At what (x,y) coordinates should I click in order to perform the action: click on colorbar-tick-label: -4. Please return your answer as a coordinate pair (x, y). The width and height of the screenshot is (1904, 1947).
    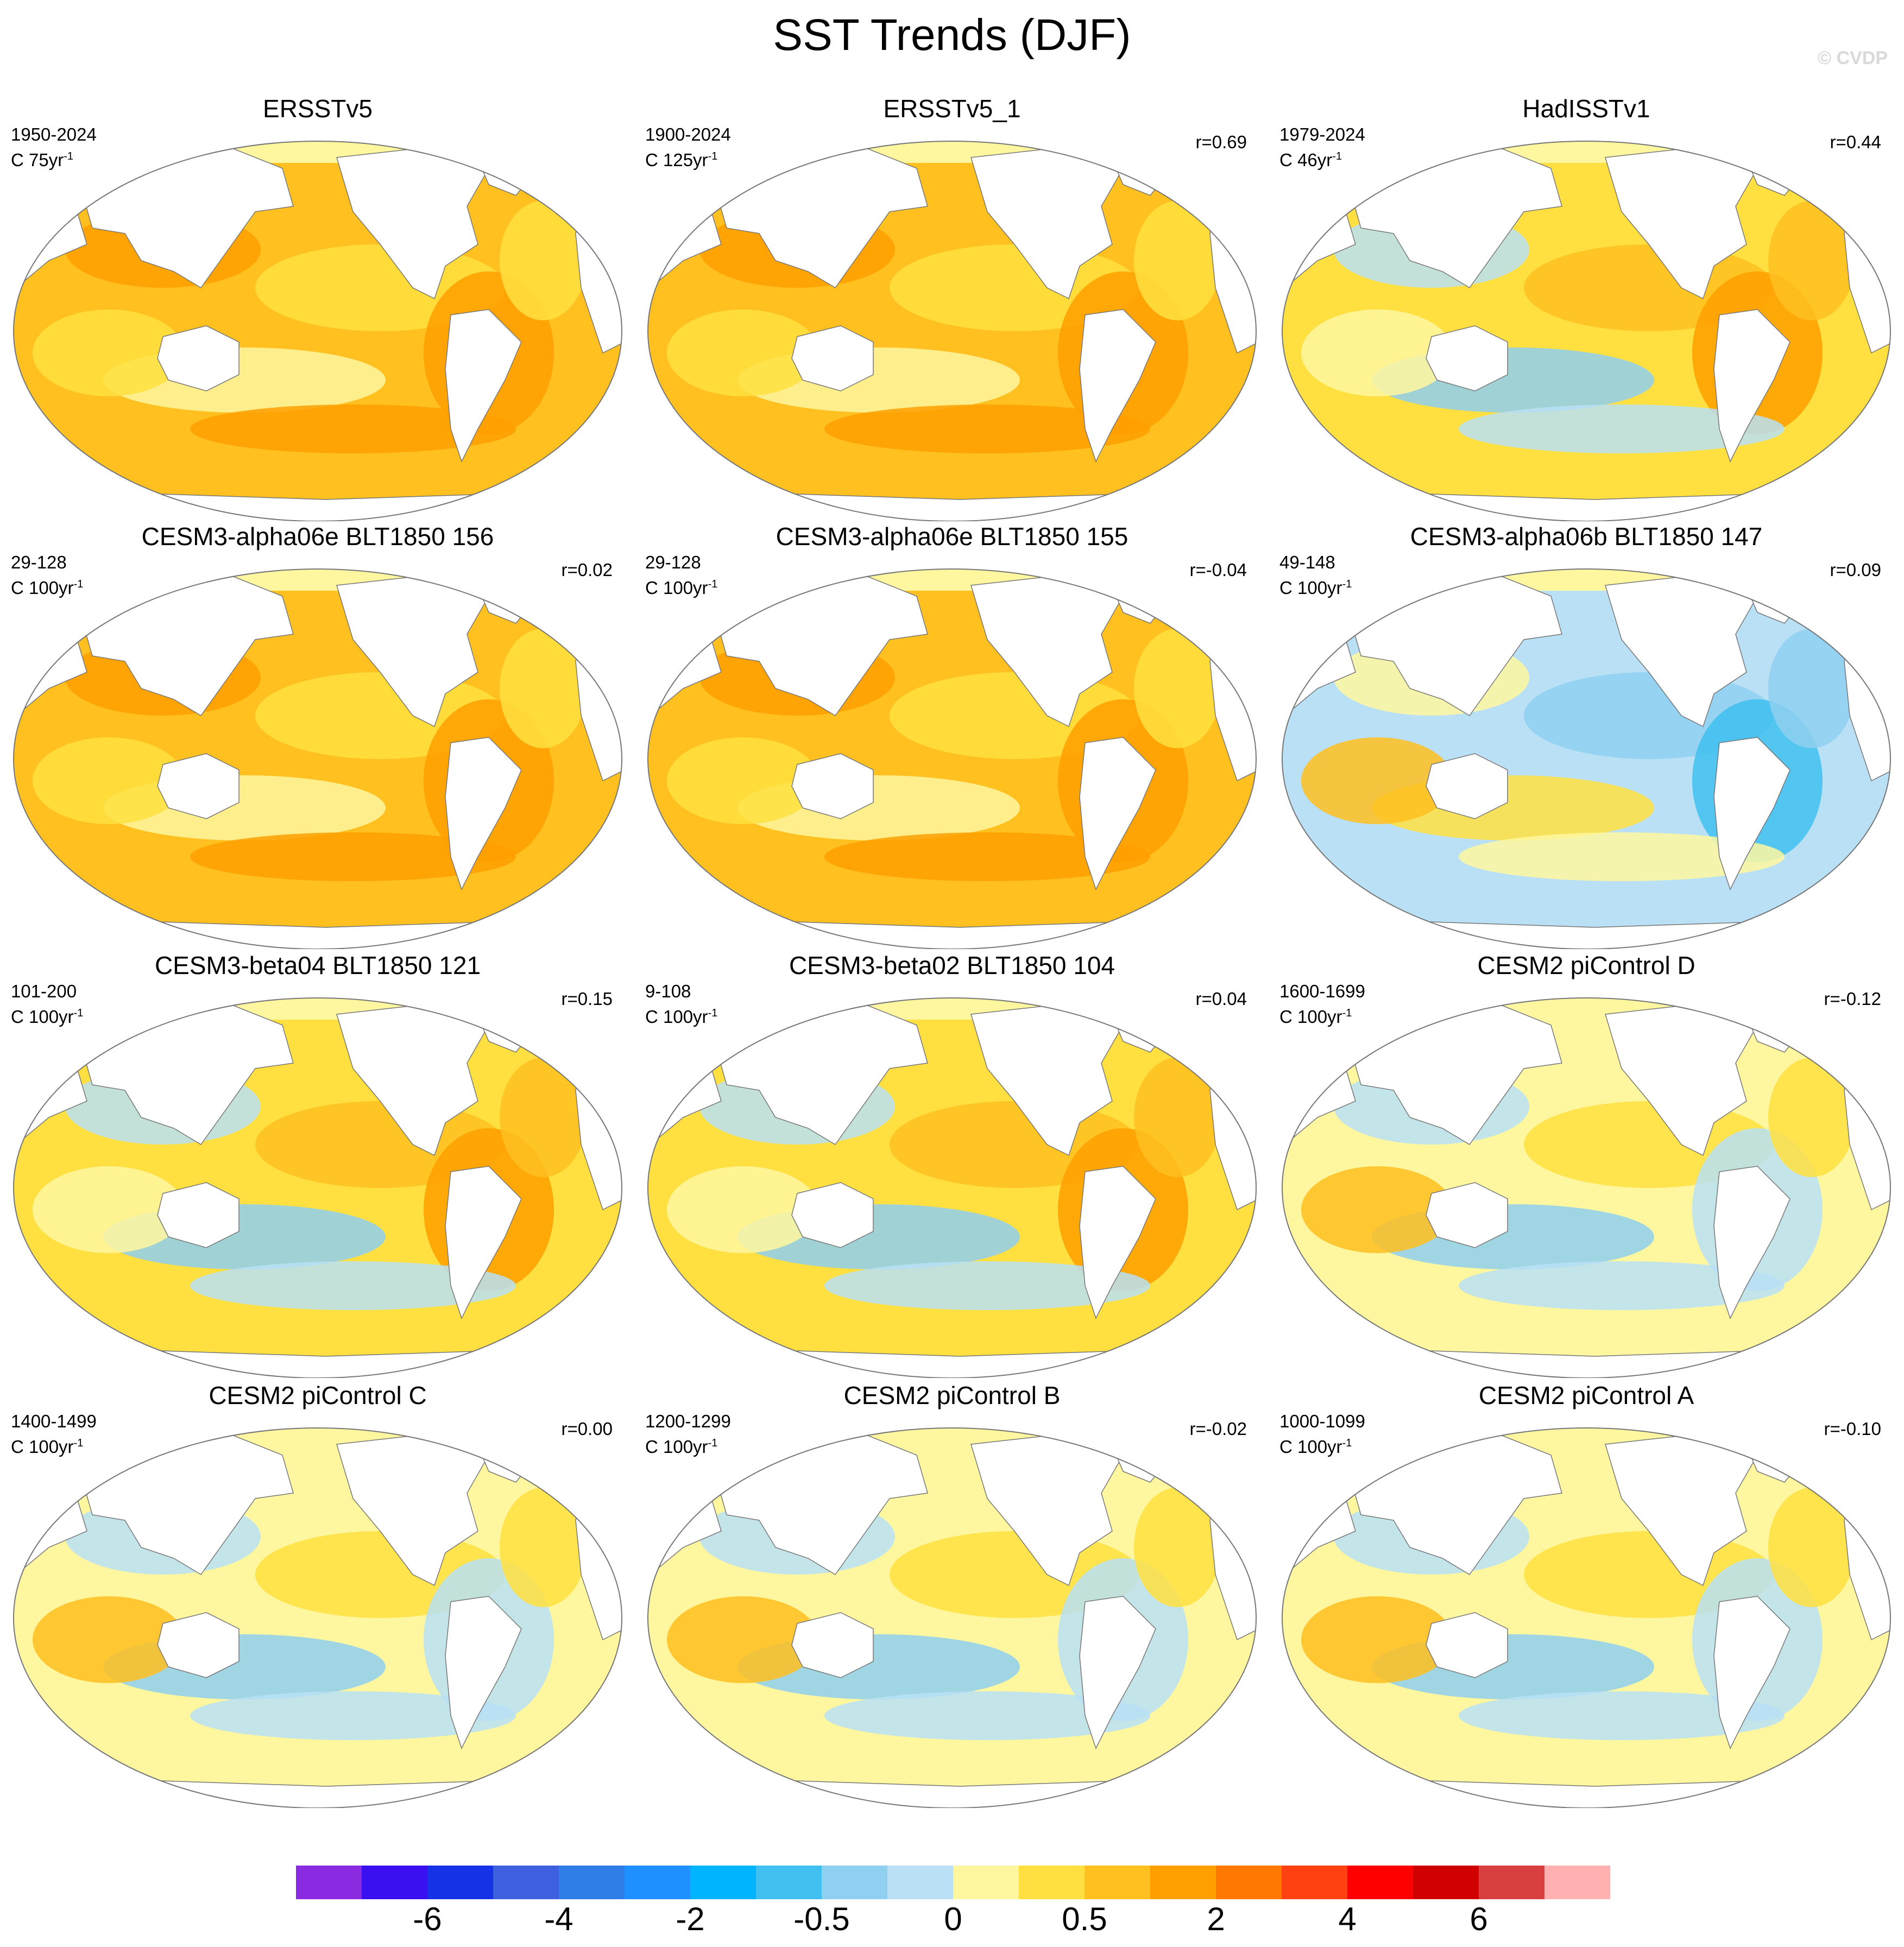
    Looking at the image, I should click on (558, 1919).